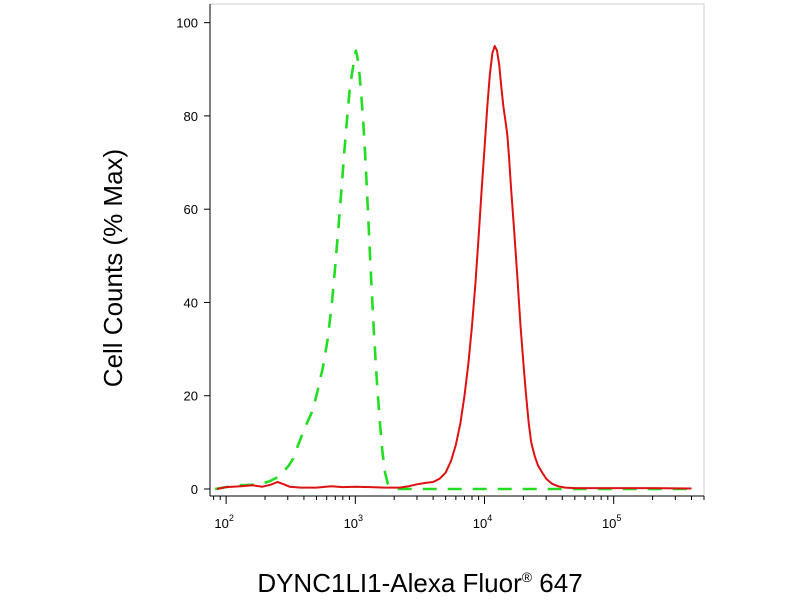 The height and width of the screenshot is (600, 800). I want to click on x-axis-title-tail: 647, so click(557, 583).